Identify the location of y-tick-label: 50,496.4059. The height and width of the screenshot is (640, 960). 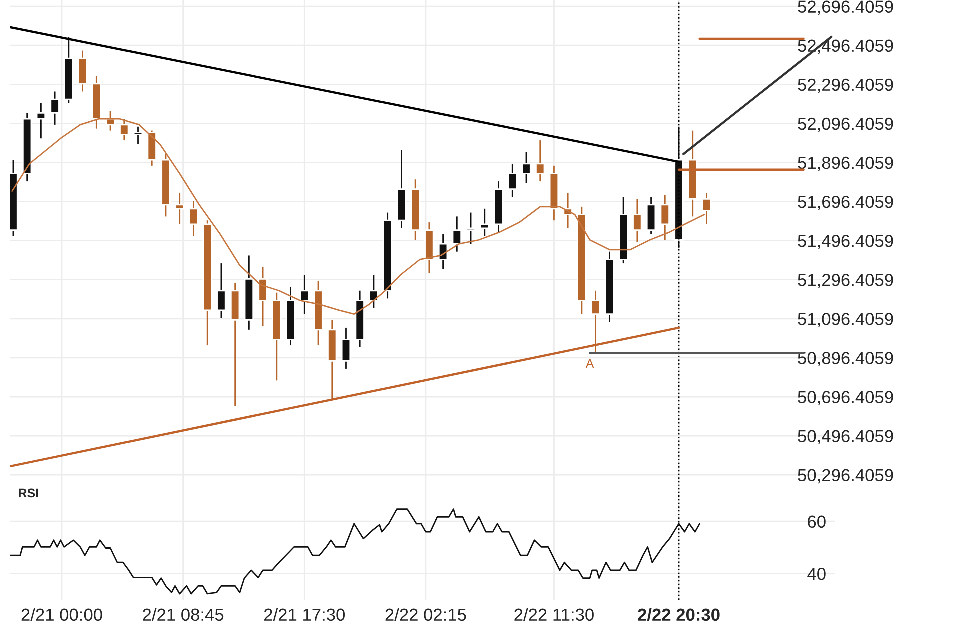
(846, 437).